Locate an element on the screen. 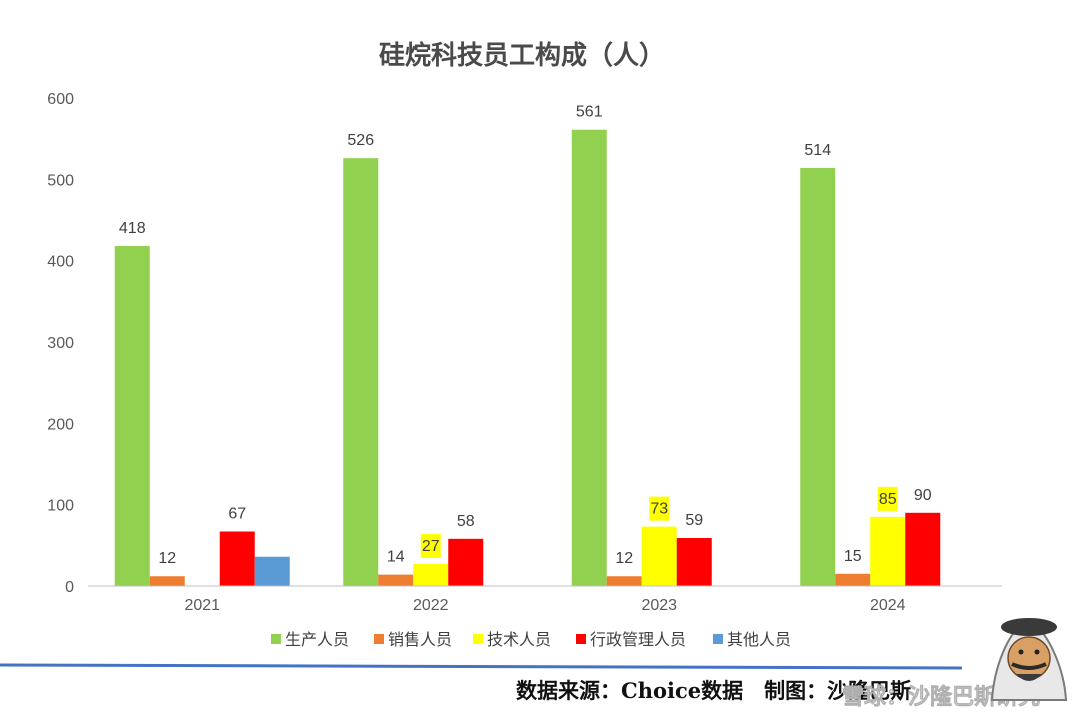  y-tick-label: 600 is located at coordinates (60, 99).